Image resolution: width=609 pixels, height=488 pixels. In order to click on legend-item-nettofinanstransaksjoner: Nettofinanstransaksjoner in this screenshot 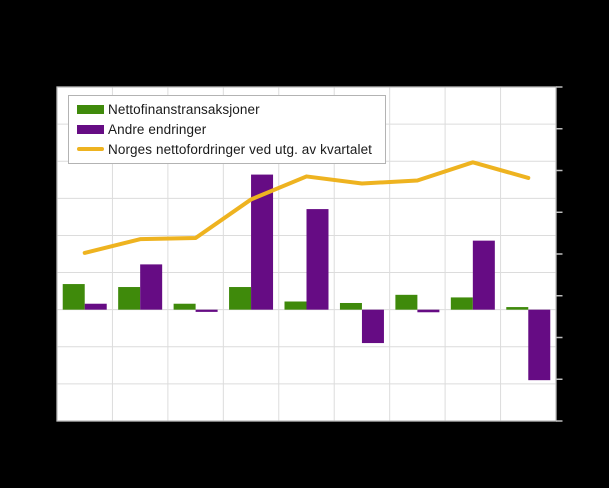, I will do `click(228, 110)`.